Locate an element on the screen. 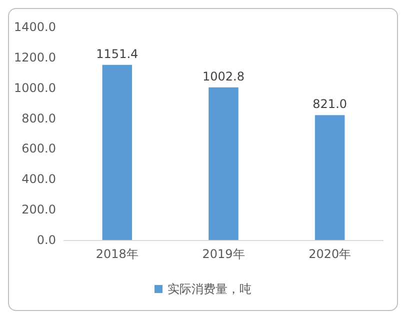 The width and height of the screenshot is (408, 321). data-label: 821.0 is located at coordinates (330, 104).